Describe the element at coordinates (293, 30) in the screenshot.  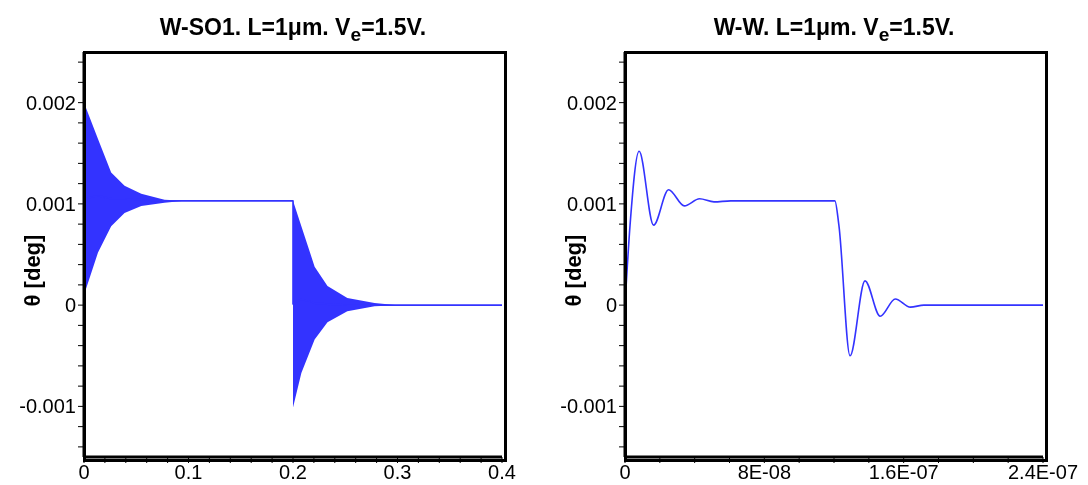
I see `chart-title: W-SO1. L=1μm. V$_{e}$=1.5V.` at that location.